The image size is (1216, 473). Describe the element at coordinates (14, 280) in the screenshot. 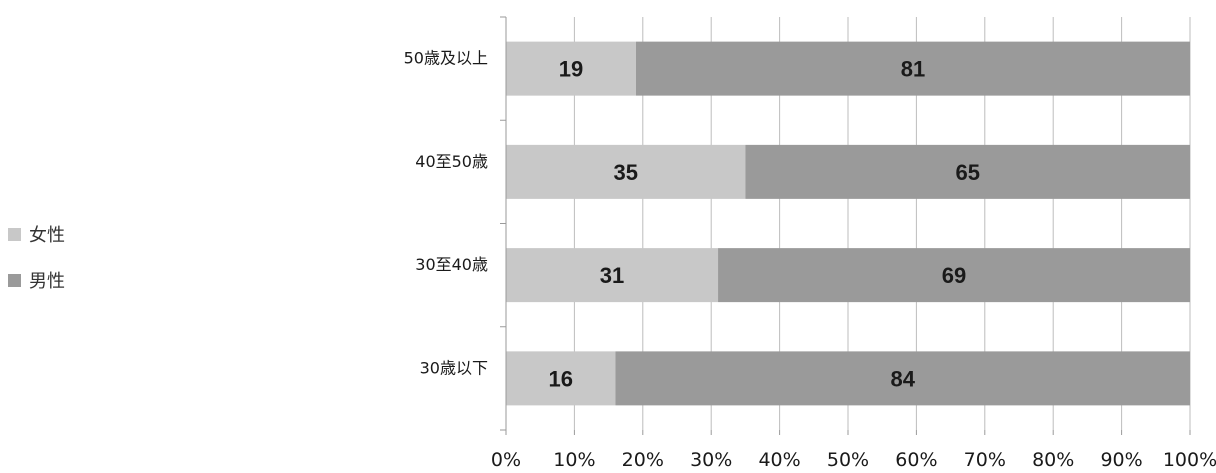

I see `legend-swatch-male` at that location.